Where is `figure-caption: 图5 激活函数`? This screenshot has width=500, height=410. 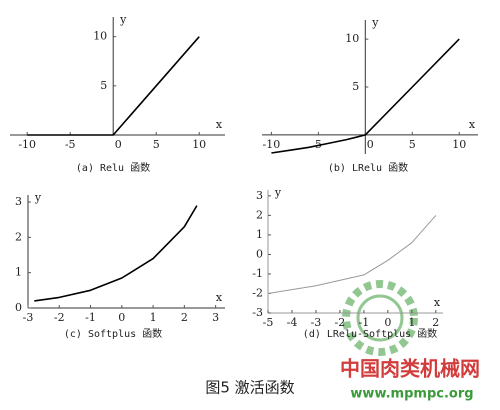 figure-caption: 图5 激活函数 is located at coordinates (249, 388).